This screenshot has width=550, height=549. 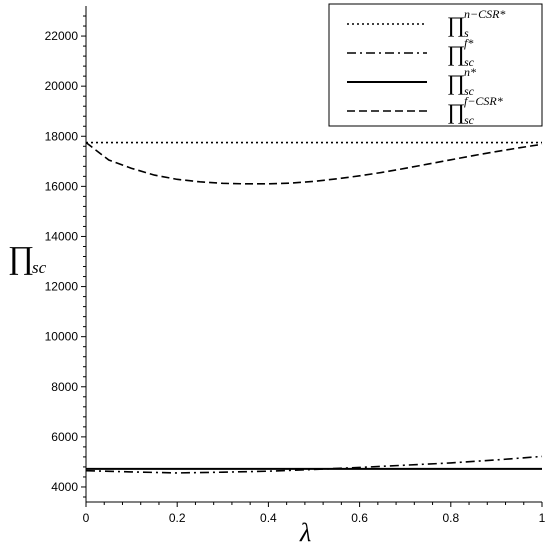 I want to click on legend-label-sup: n*, so click(x=470, y=72).